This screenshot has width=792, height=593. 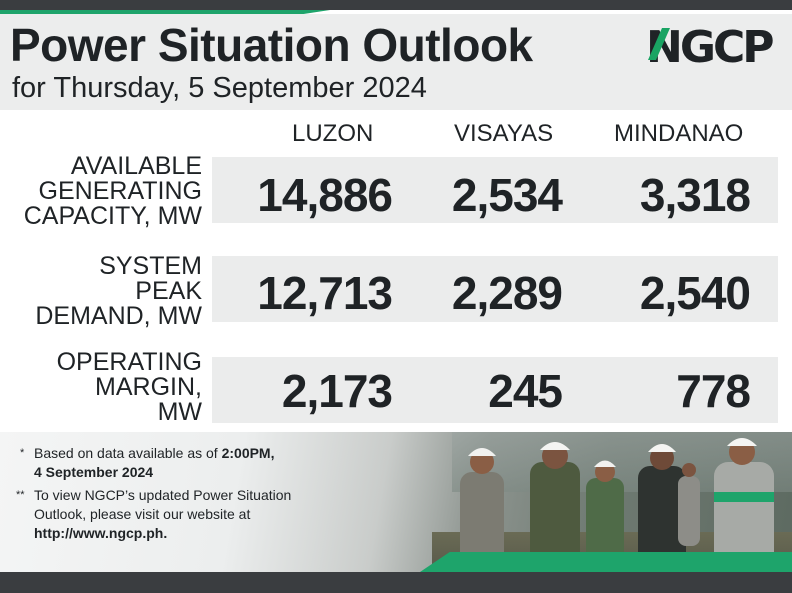 What do you see at coordinates (325, 195) in the screenshot?
I see `value-luzon-available-capacity: 14,886` at bounding box center [325, 195].